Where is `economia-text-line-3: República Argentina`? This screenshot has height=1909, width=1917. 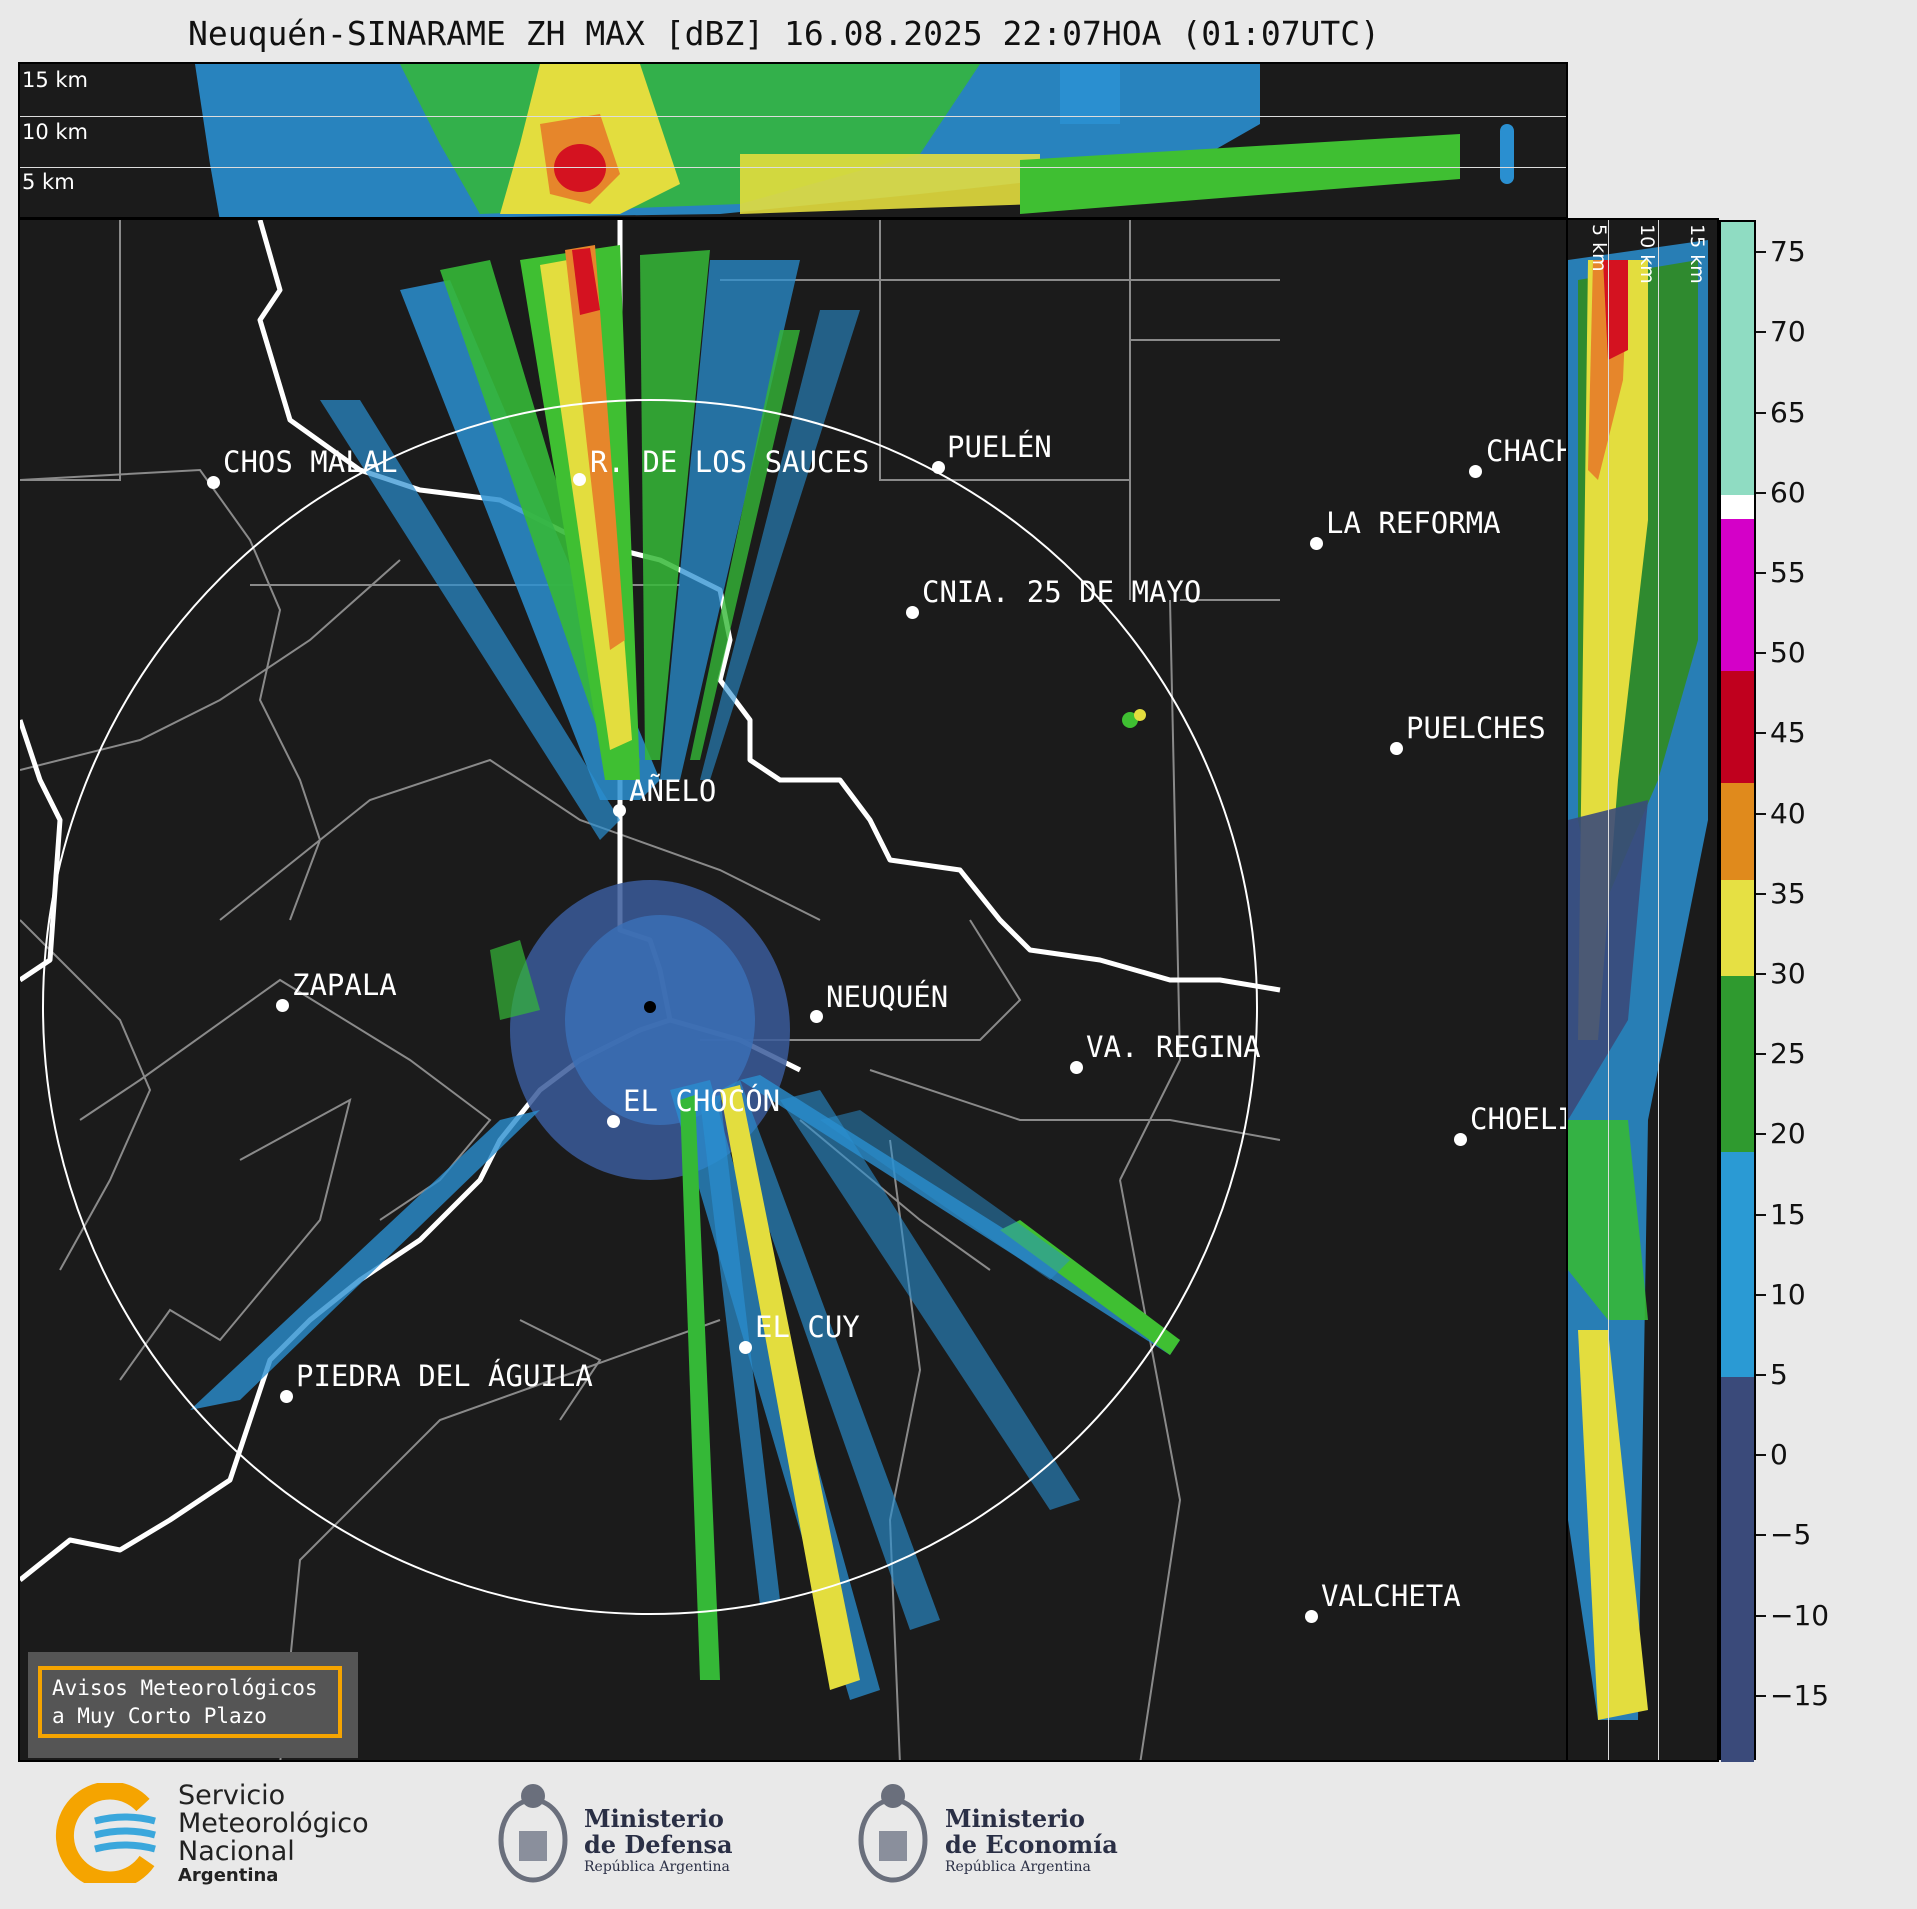 economia-text-line-3: República Argentina is located at coordinates (1018, 1867).